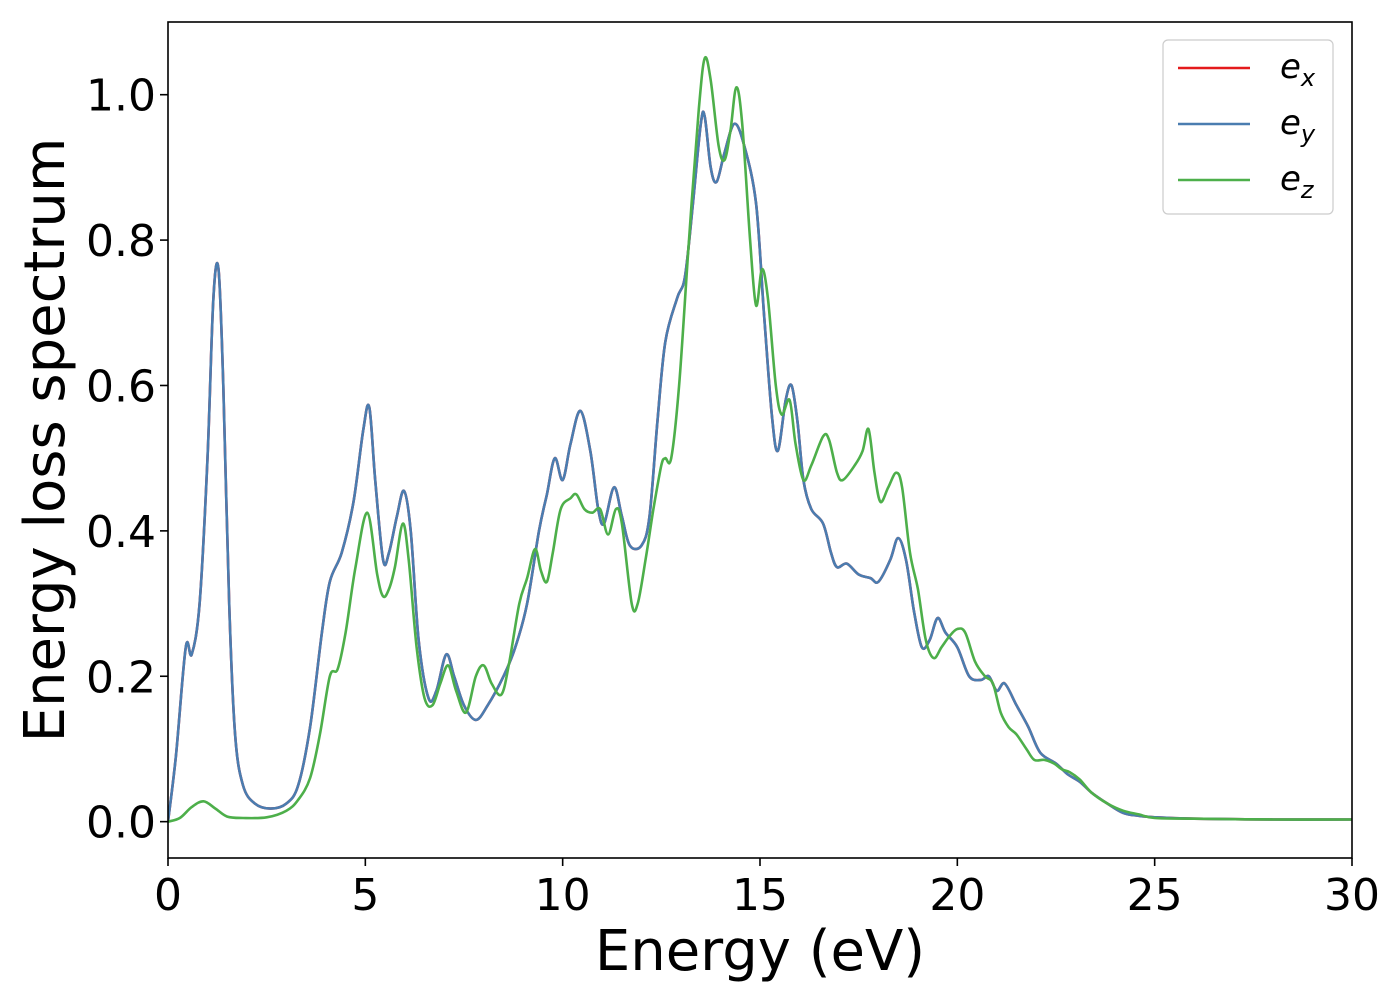  I want to click on y-tick-label: 0.6, so click(121, 386).